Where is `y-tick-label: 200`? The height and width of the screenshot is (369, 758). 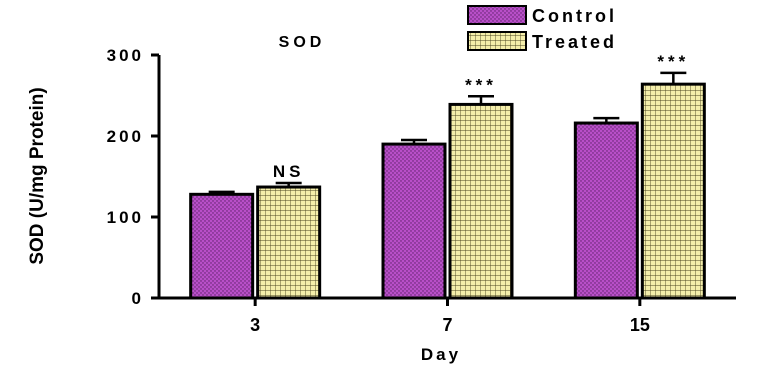
y-tick-label: 200 is located at coordinates (125, 136).